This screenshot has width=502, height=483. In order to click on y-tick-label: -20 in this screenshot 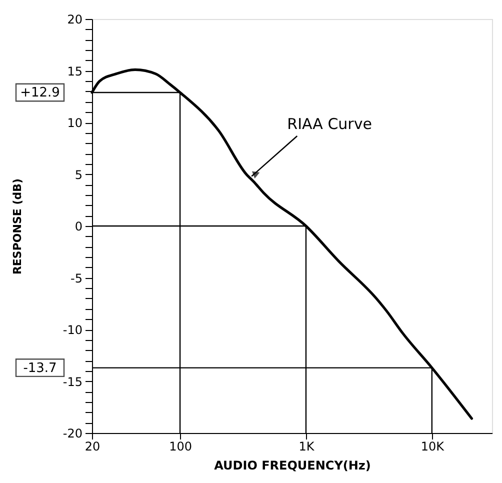, I will do `click(72, 433)`.